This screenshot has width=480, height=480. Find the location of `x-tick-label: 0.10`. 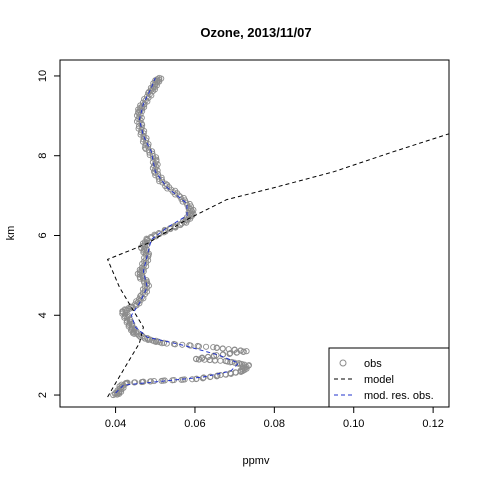

x-tick-label: 0.10 is located at coordinates (353, 424).